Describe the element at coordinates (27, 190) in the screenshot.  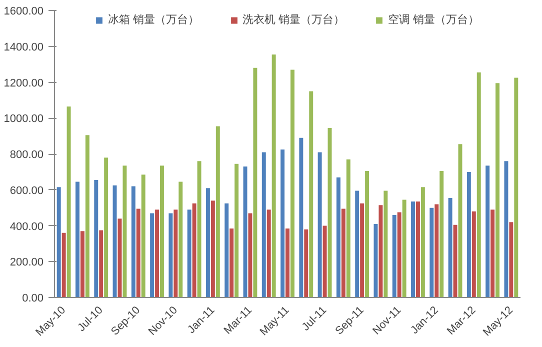
I see `y-tick-label: 600.00` at that location.